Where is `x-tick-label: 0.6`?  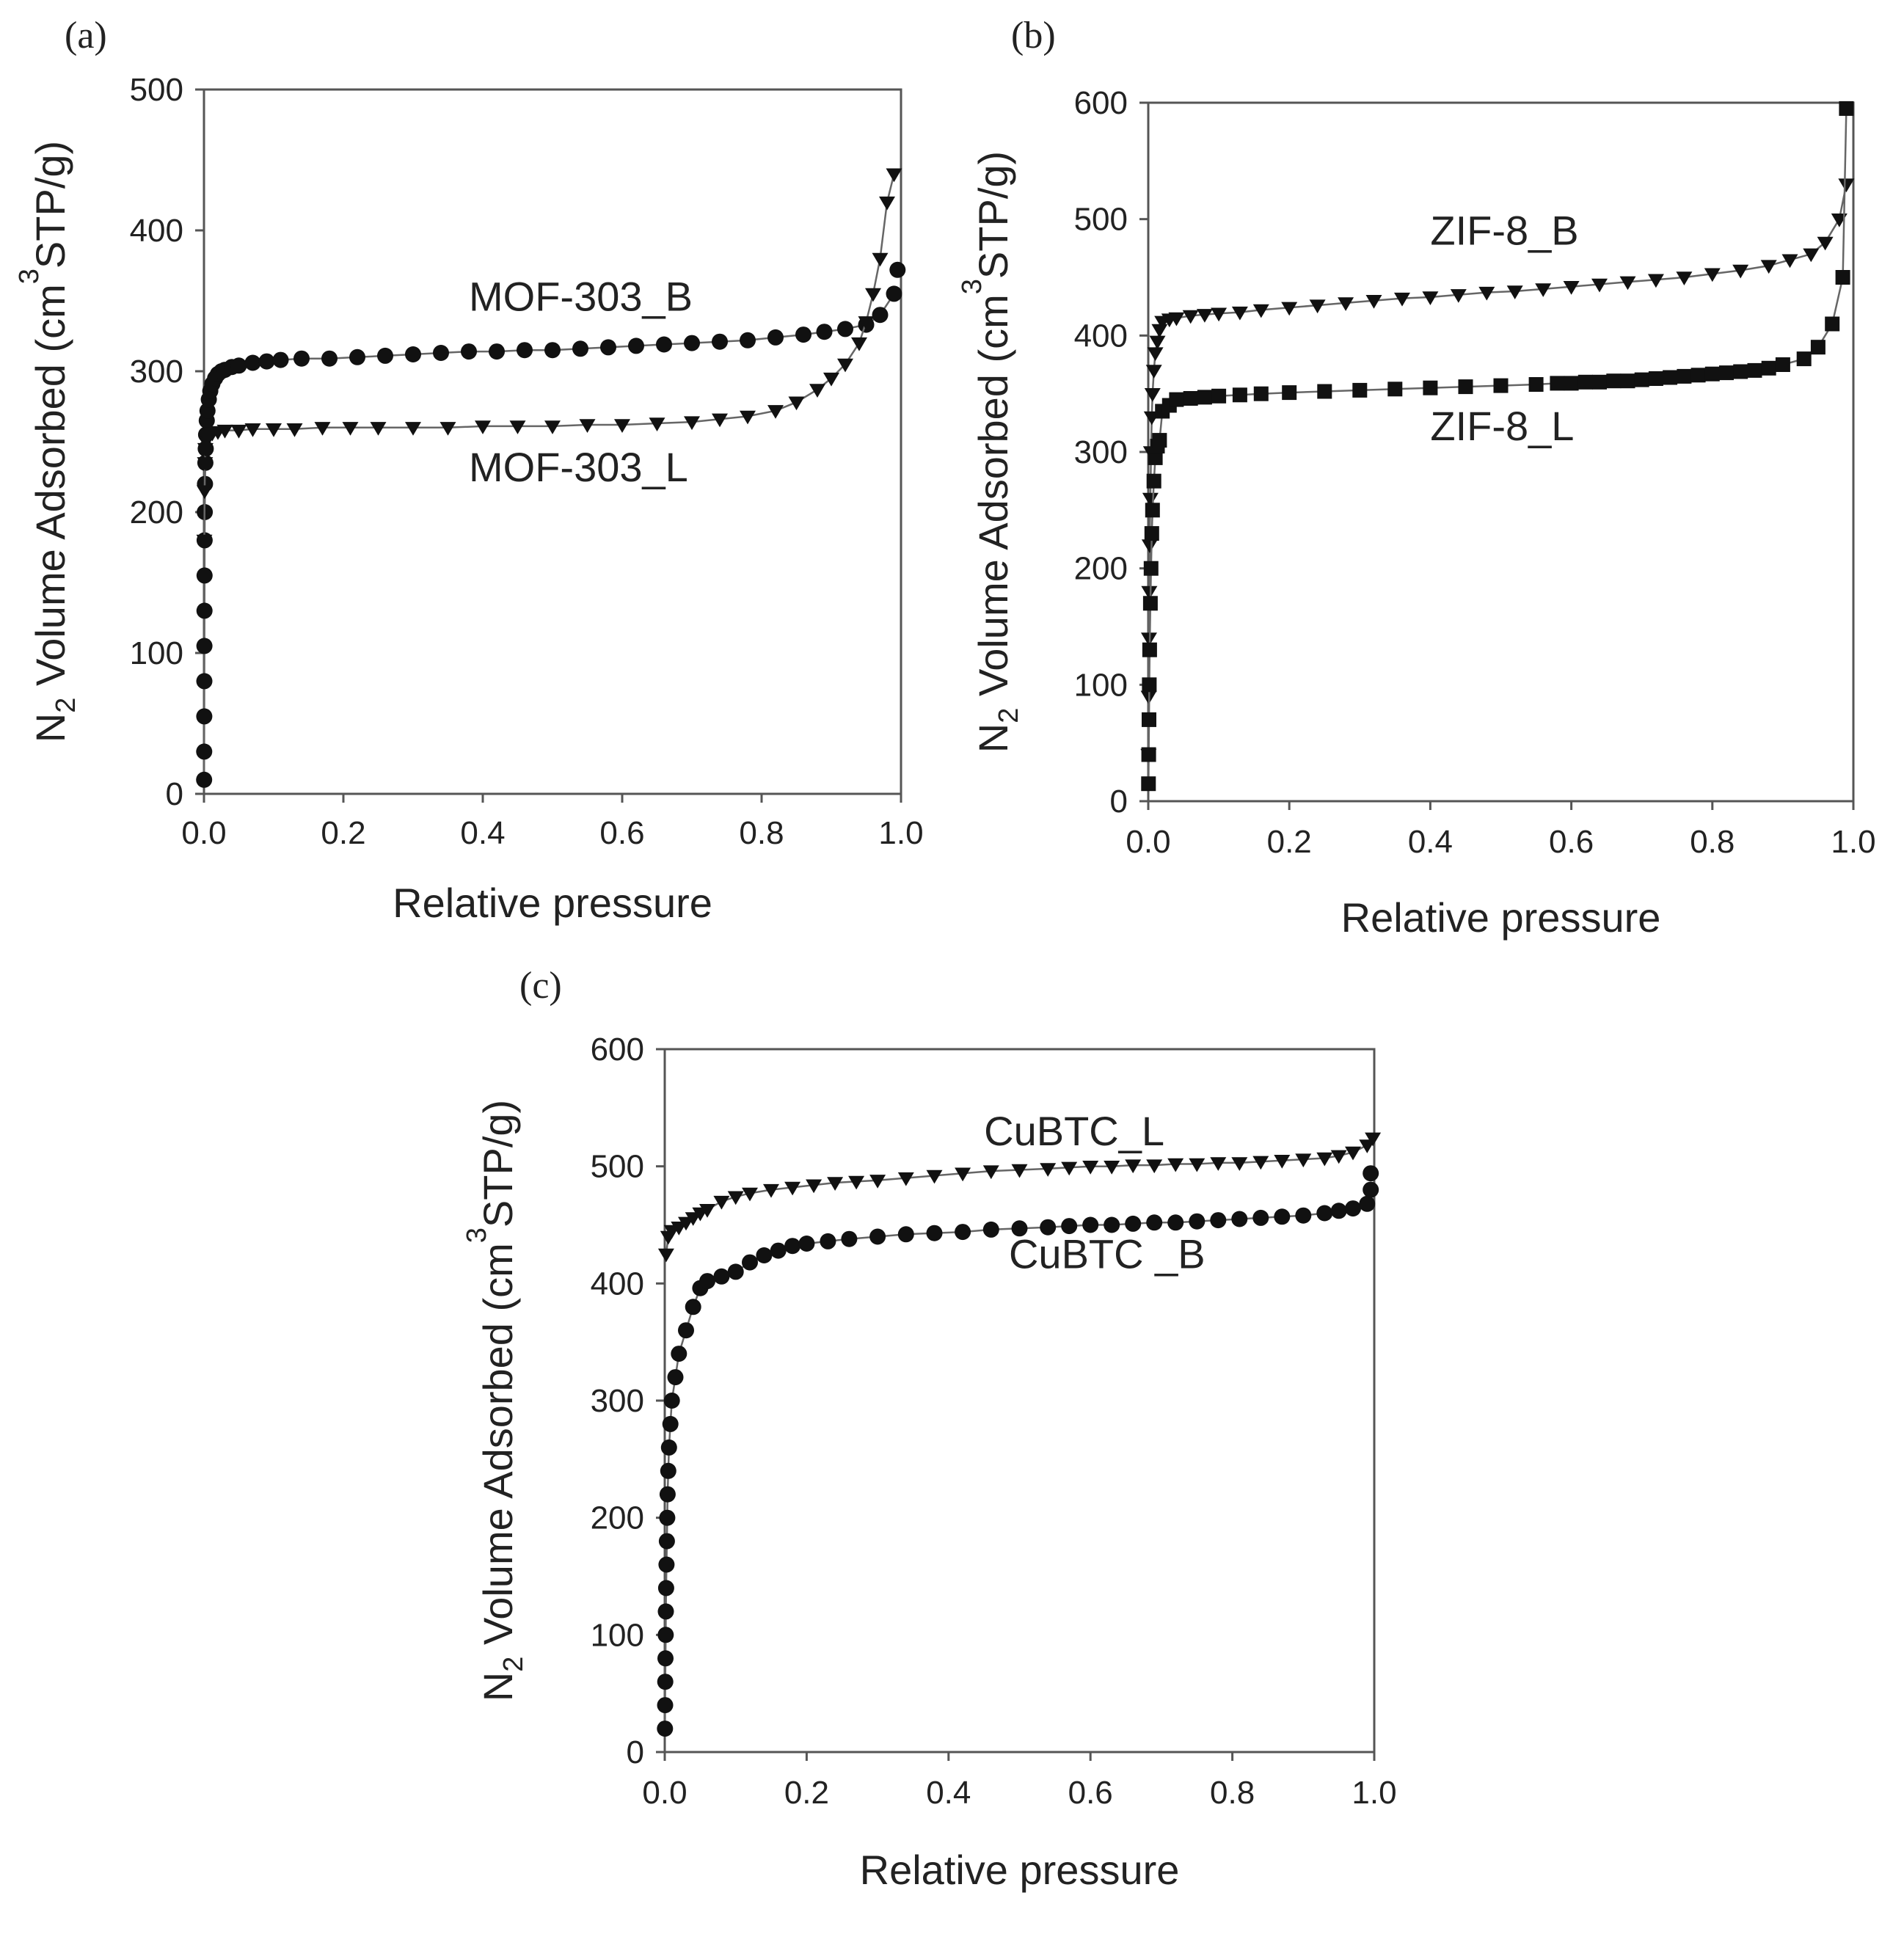
x-tick-label: 0.6 is located at coordinates (1572, 842).